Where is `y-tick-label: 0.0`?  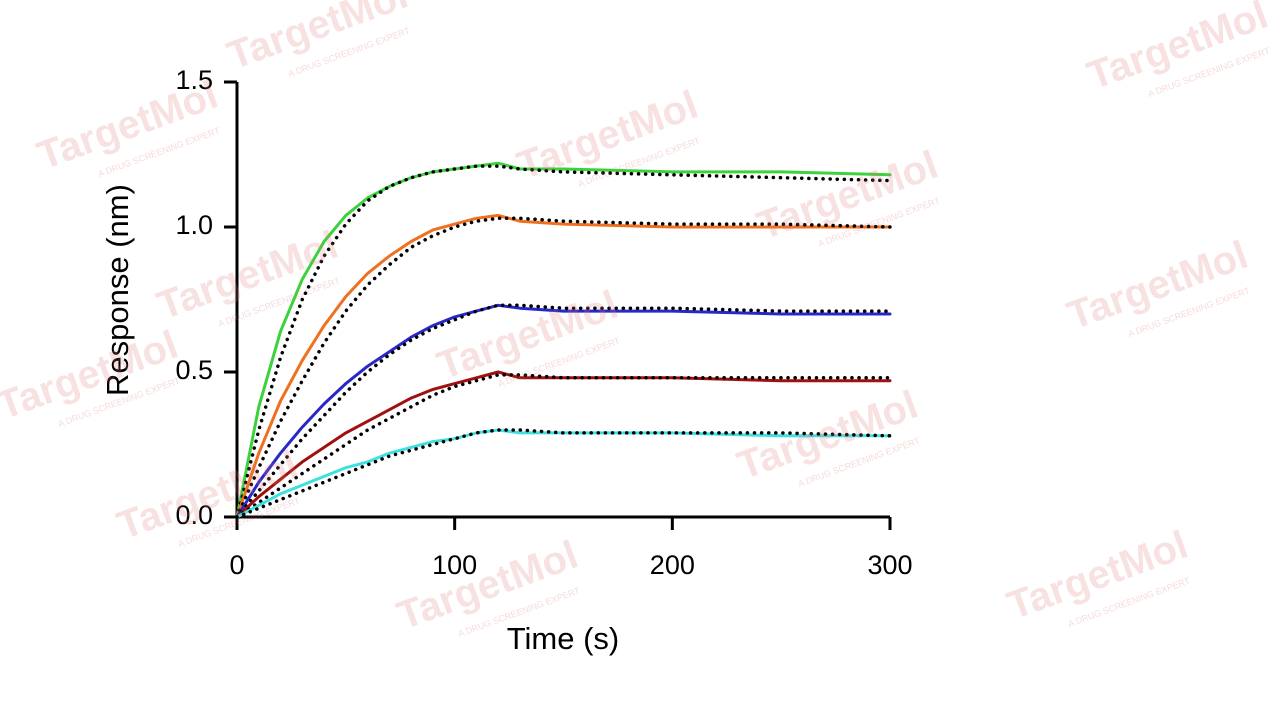 y-tick-label: 0.0 is located at coordinates (194, 515).